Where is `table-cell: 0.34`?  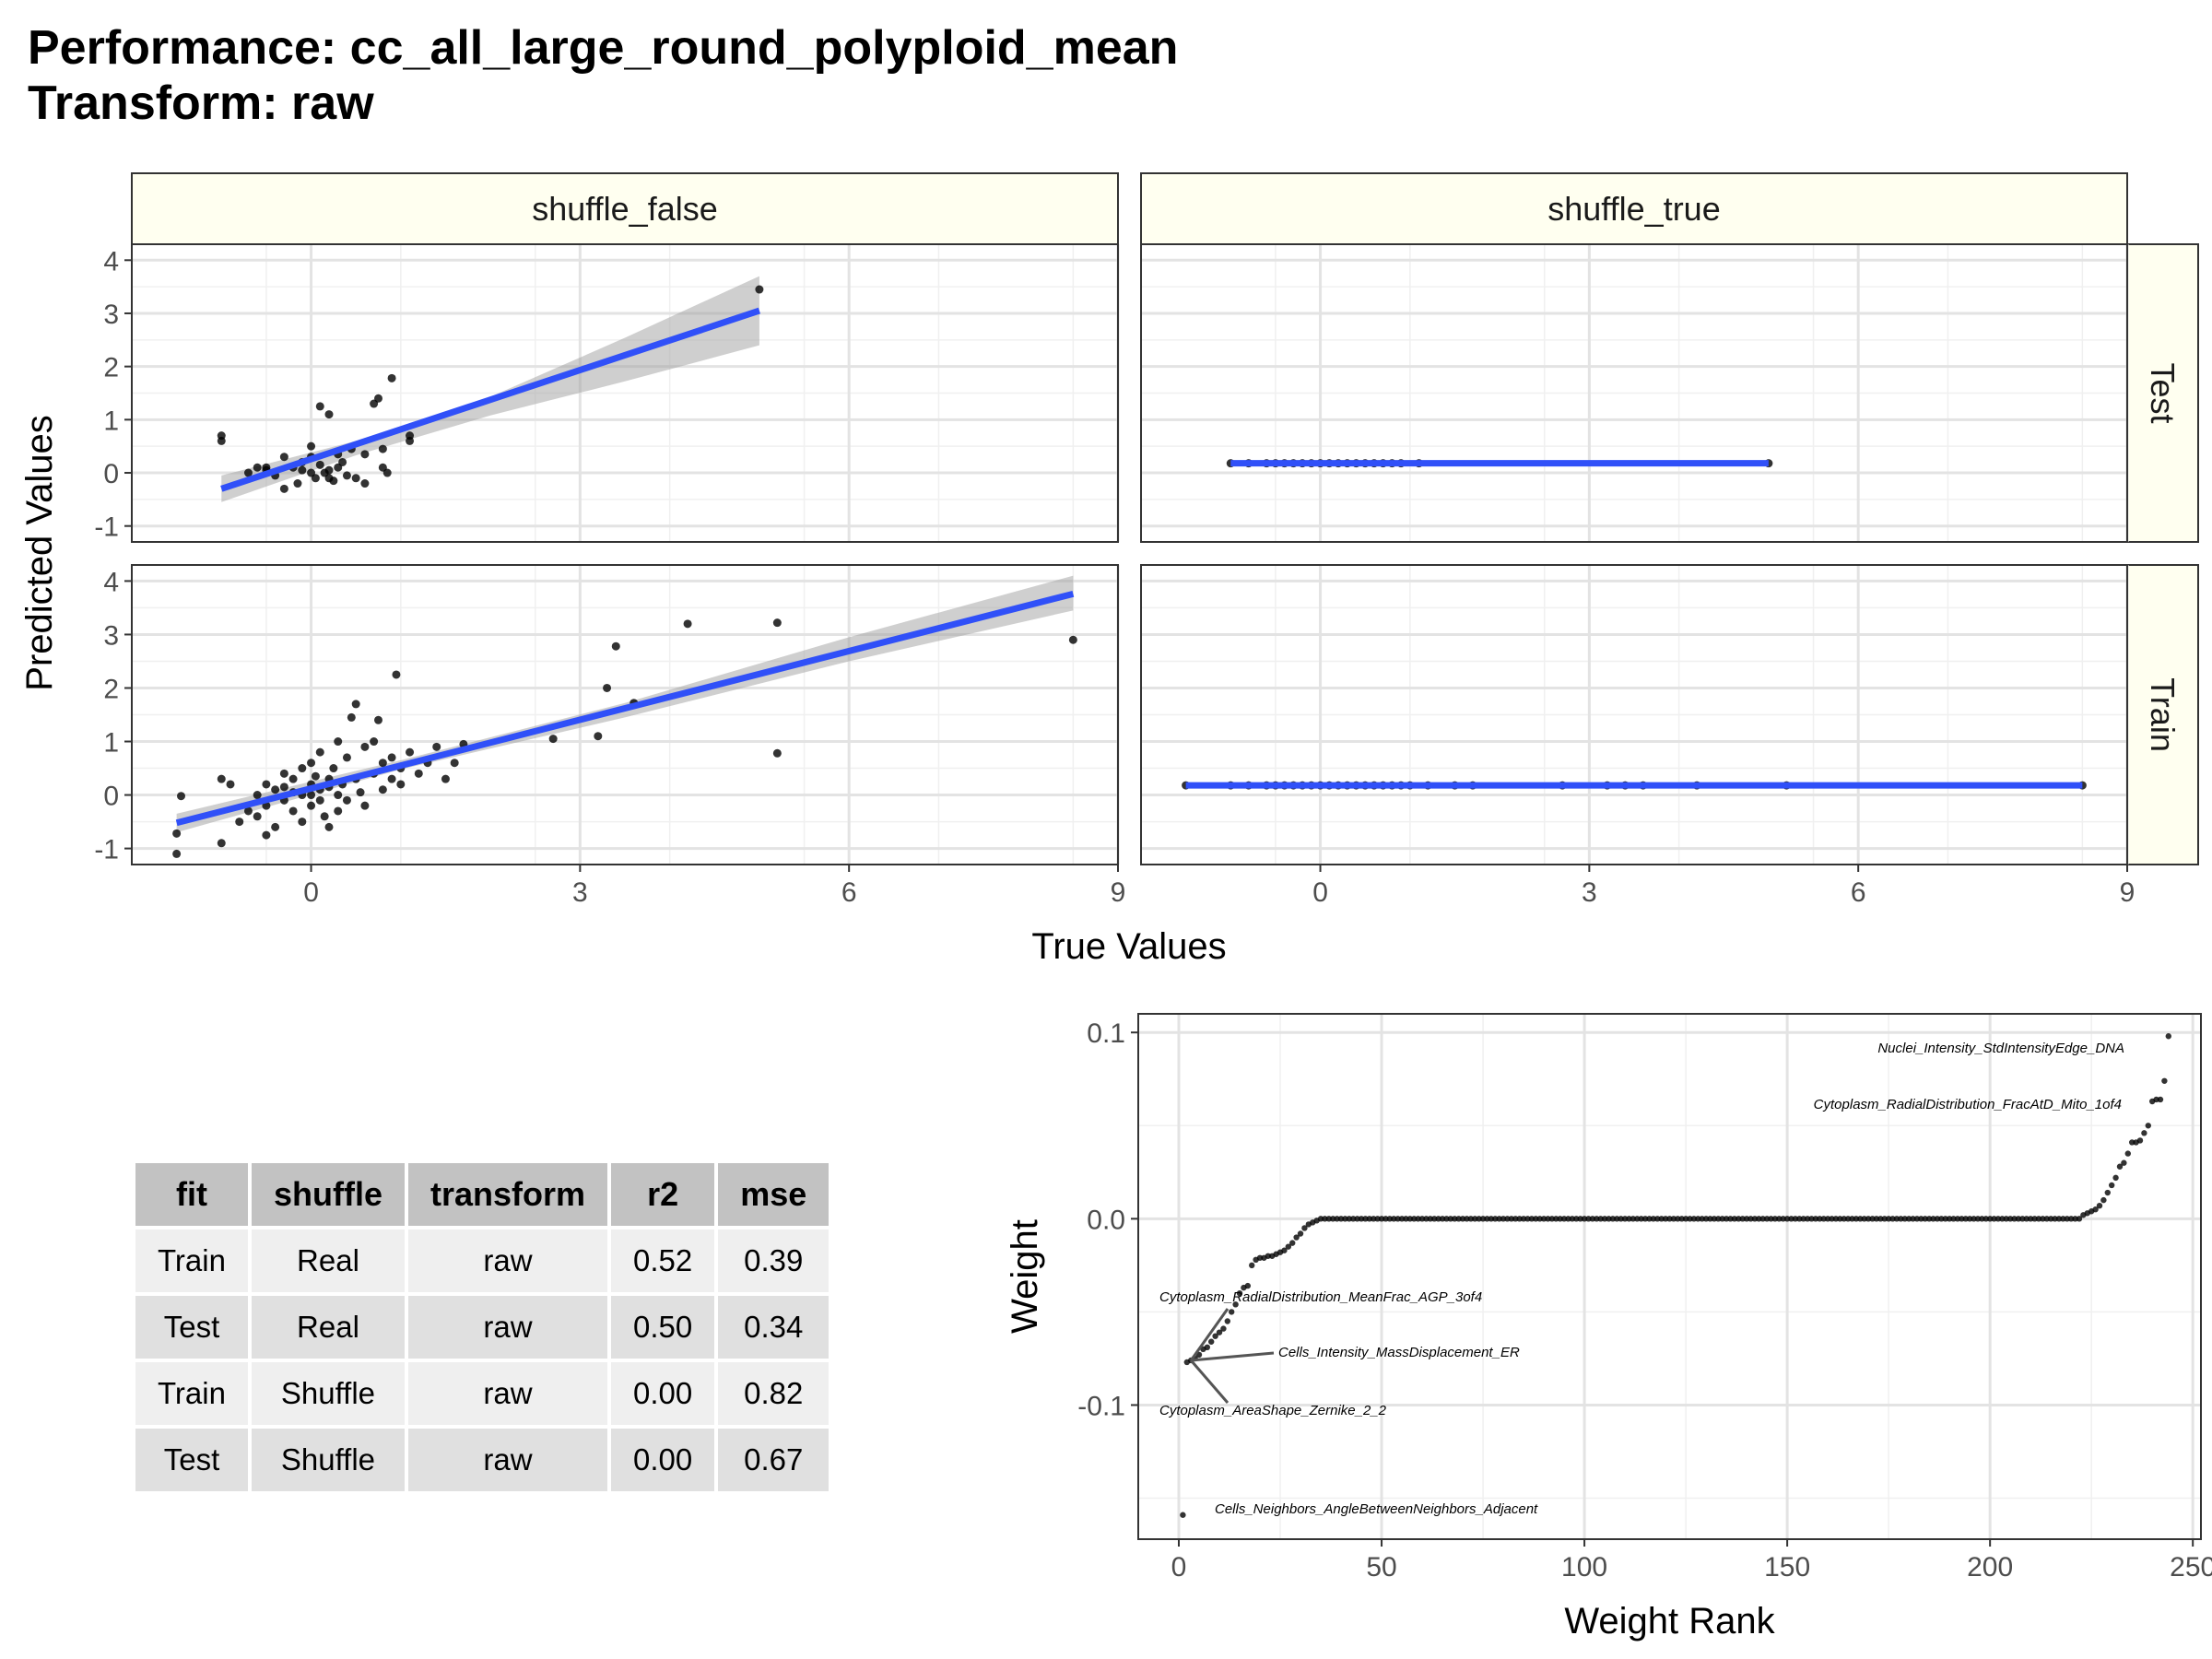 table-cell: 0.34 is located at coordinates (774, 1327).